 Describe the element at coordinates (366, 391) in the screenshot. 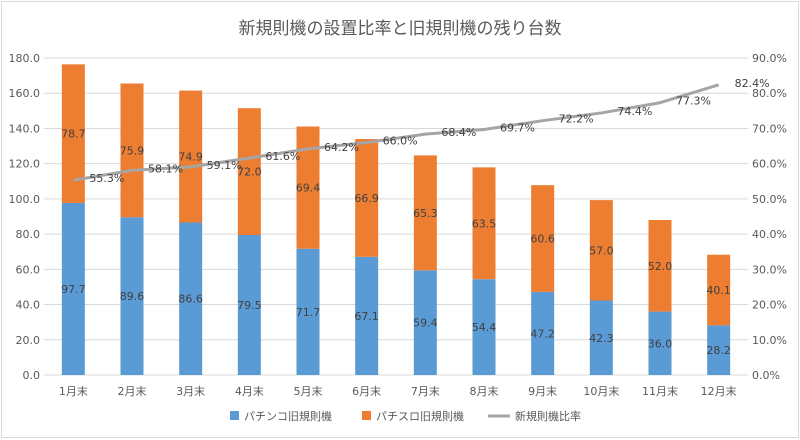

I see `x-tick-label: 6月末` at that location.